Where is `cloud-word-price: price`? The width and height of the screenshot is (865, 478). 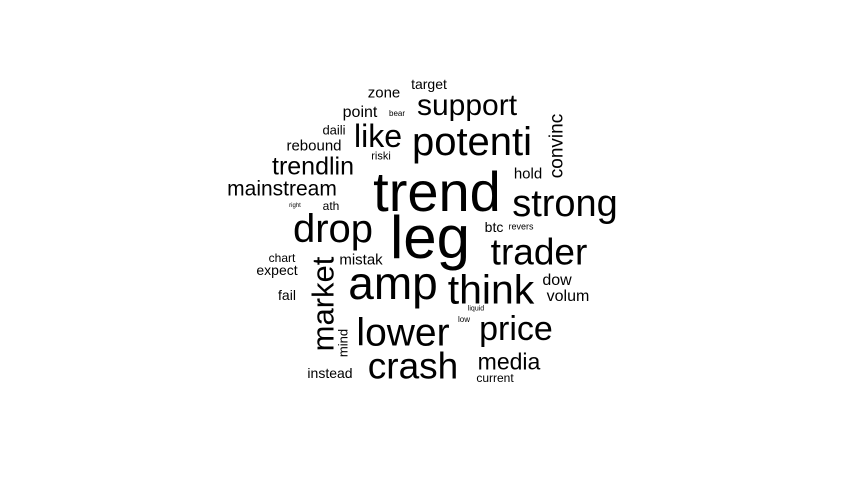 cloud-word-price: price is located at coordinates (516, 329).